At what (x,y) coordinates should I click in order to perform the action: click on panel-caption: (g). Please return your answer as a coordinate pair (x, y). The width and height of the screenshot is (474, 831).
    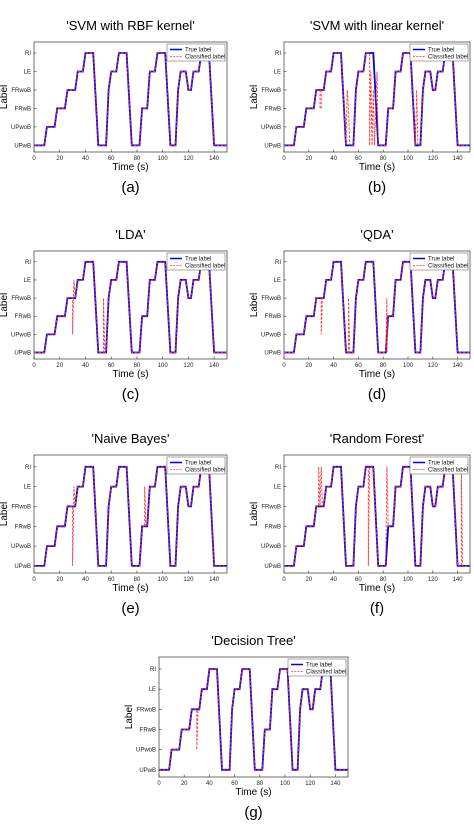
    Looking at the image, I should click on (253, 812).